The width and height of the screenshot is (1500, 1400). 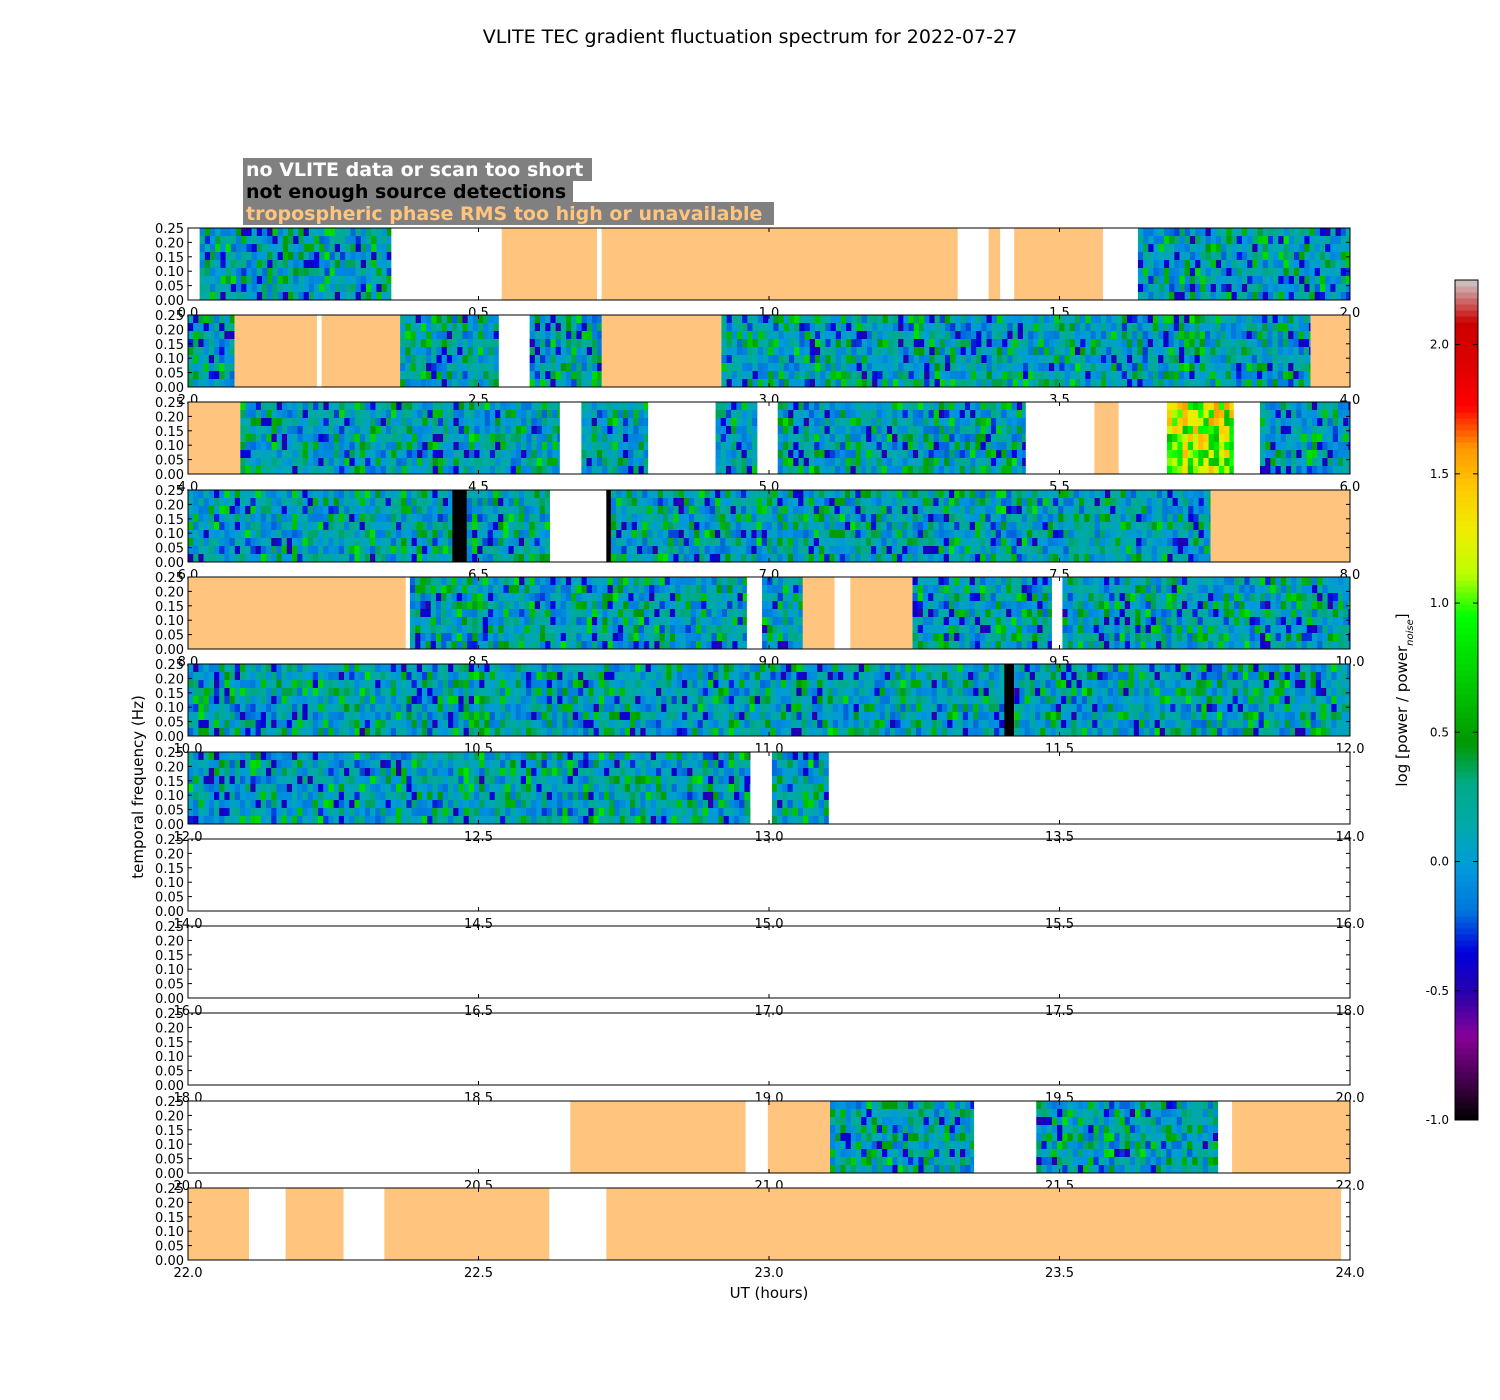 What do you see at coordinates (169, 345) in the screenshot?
I see `y-tick-label: 0.15` at bounding box center [169, 345].